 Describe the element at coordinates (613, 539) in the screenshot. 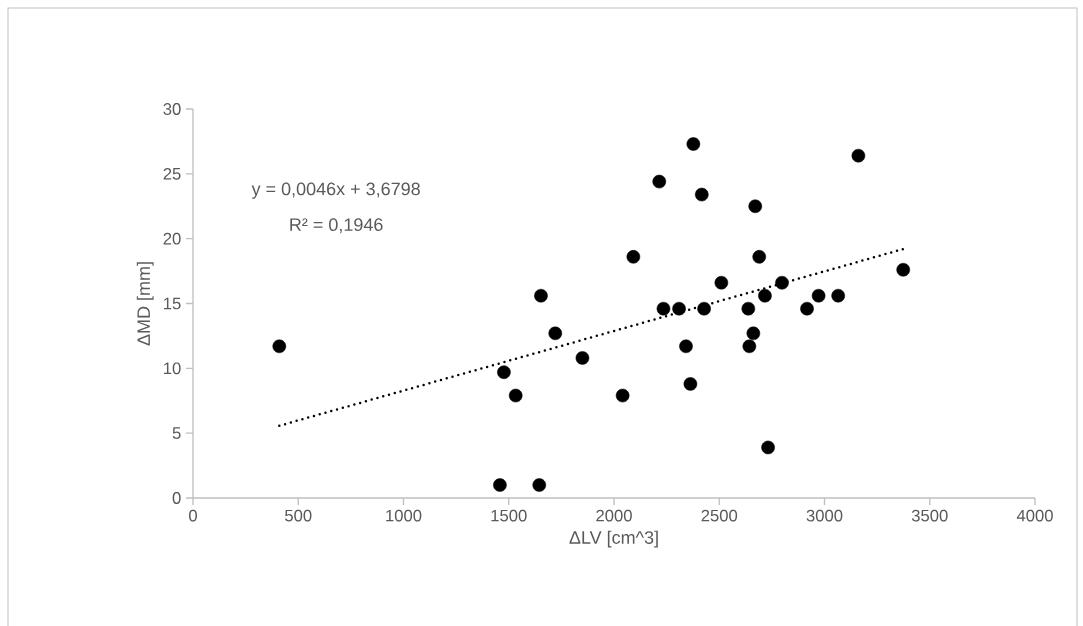

I see `x-axis-title: ΔLV [cm^3]` at that location.